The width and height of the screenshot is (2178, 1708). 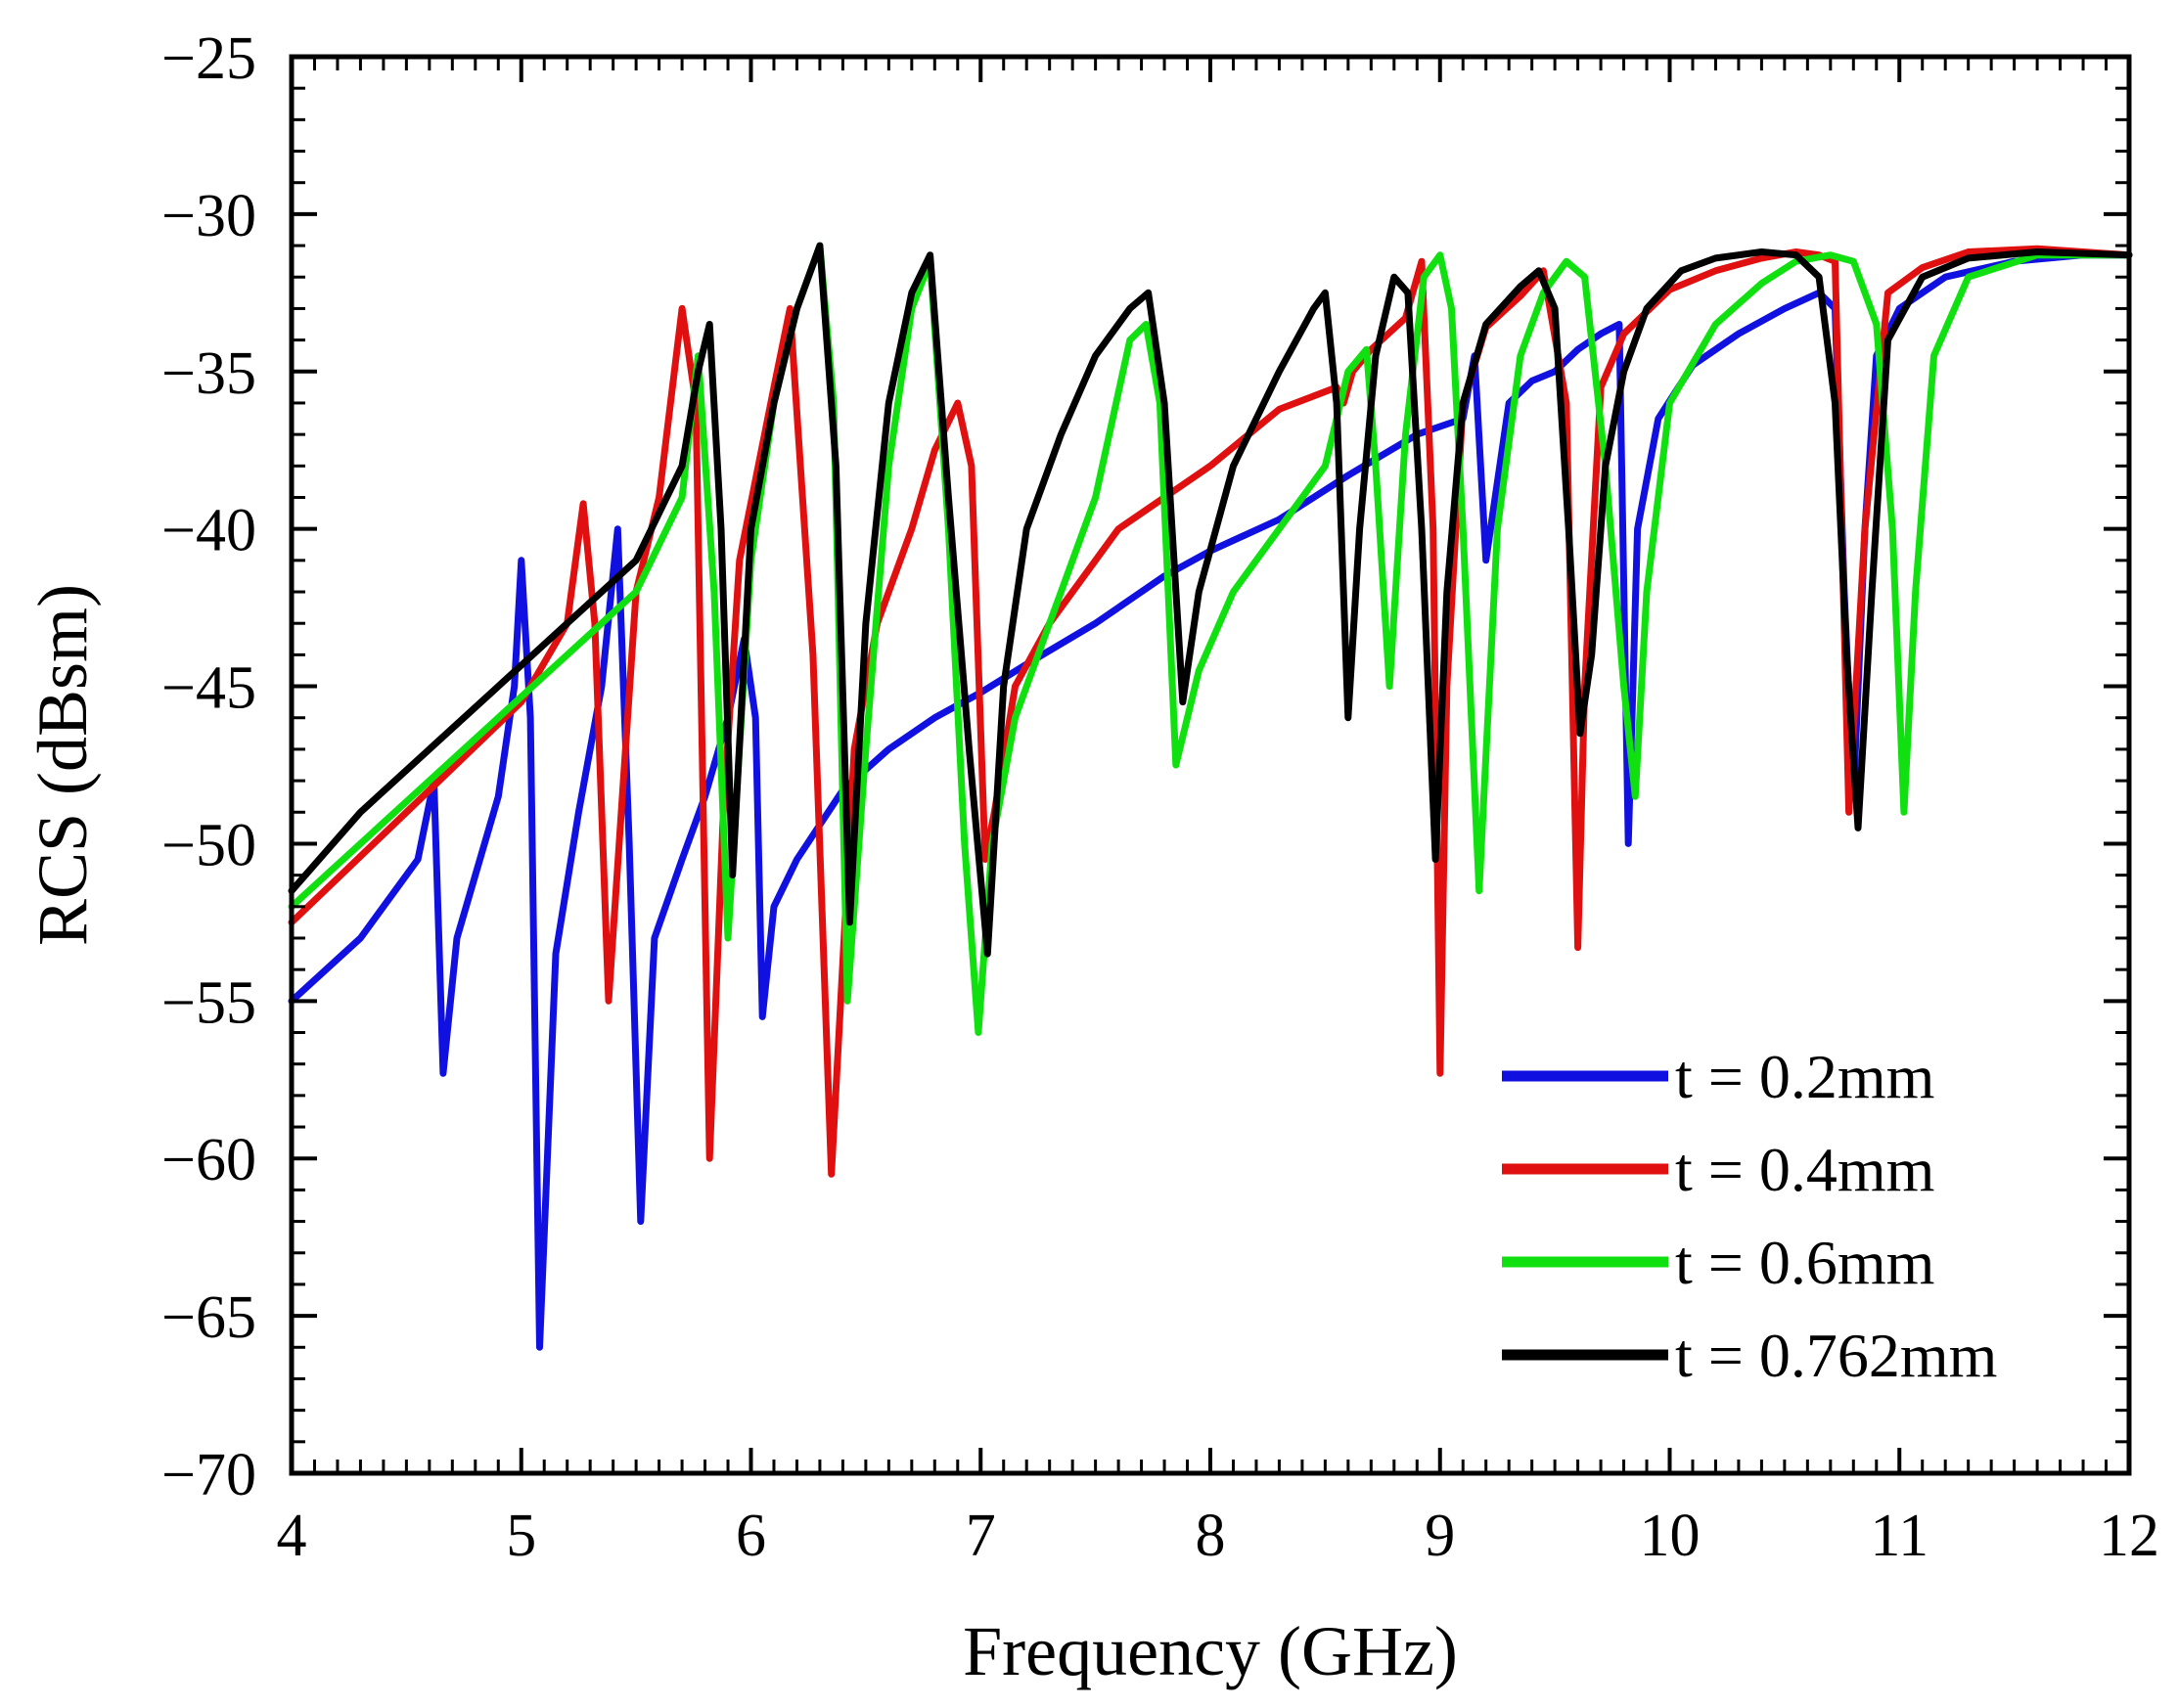 What do you see at coordinates (208, 216) in the screenshot?
I see `y-tick-label: −30` at bounding box center [208, 216].